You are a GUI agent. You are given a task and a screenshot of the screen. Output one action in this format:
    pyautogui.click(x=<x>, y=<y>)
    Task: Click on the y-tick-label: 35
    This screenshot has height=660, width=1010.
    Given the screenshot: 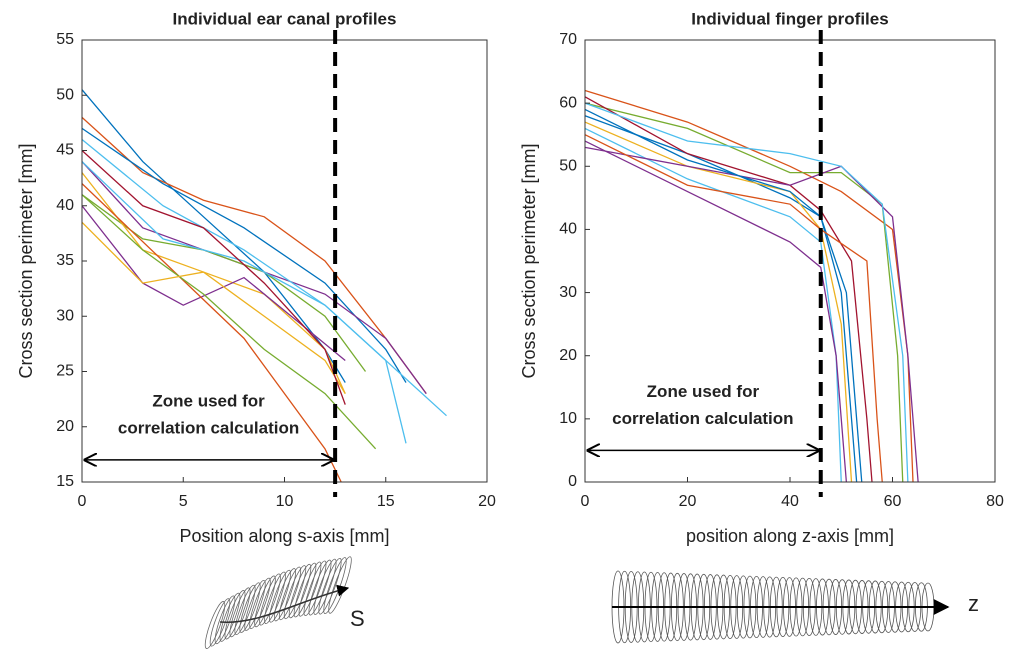 What is the action you would take?
    pyautogui.click(x=65, y=260)
    